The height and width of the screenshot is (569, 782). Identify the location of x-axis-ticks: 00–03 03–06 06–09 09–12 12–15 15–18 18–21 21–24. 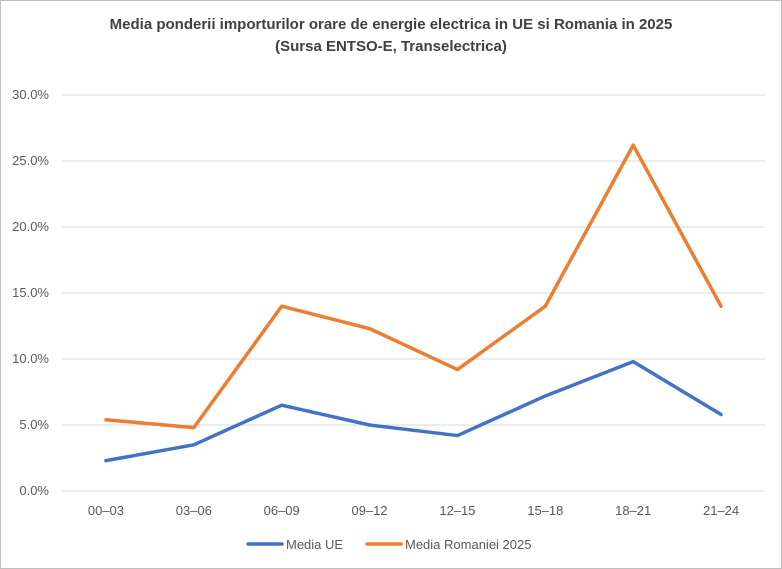
(413, 510).